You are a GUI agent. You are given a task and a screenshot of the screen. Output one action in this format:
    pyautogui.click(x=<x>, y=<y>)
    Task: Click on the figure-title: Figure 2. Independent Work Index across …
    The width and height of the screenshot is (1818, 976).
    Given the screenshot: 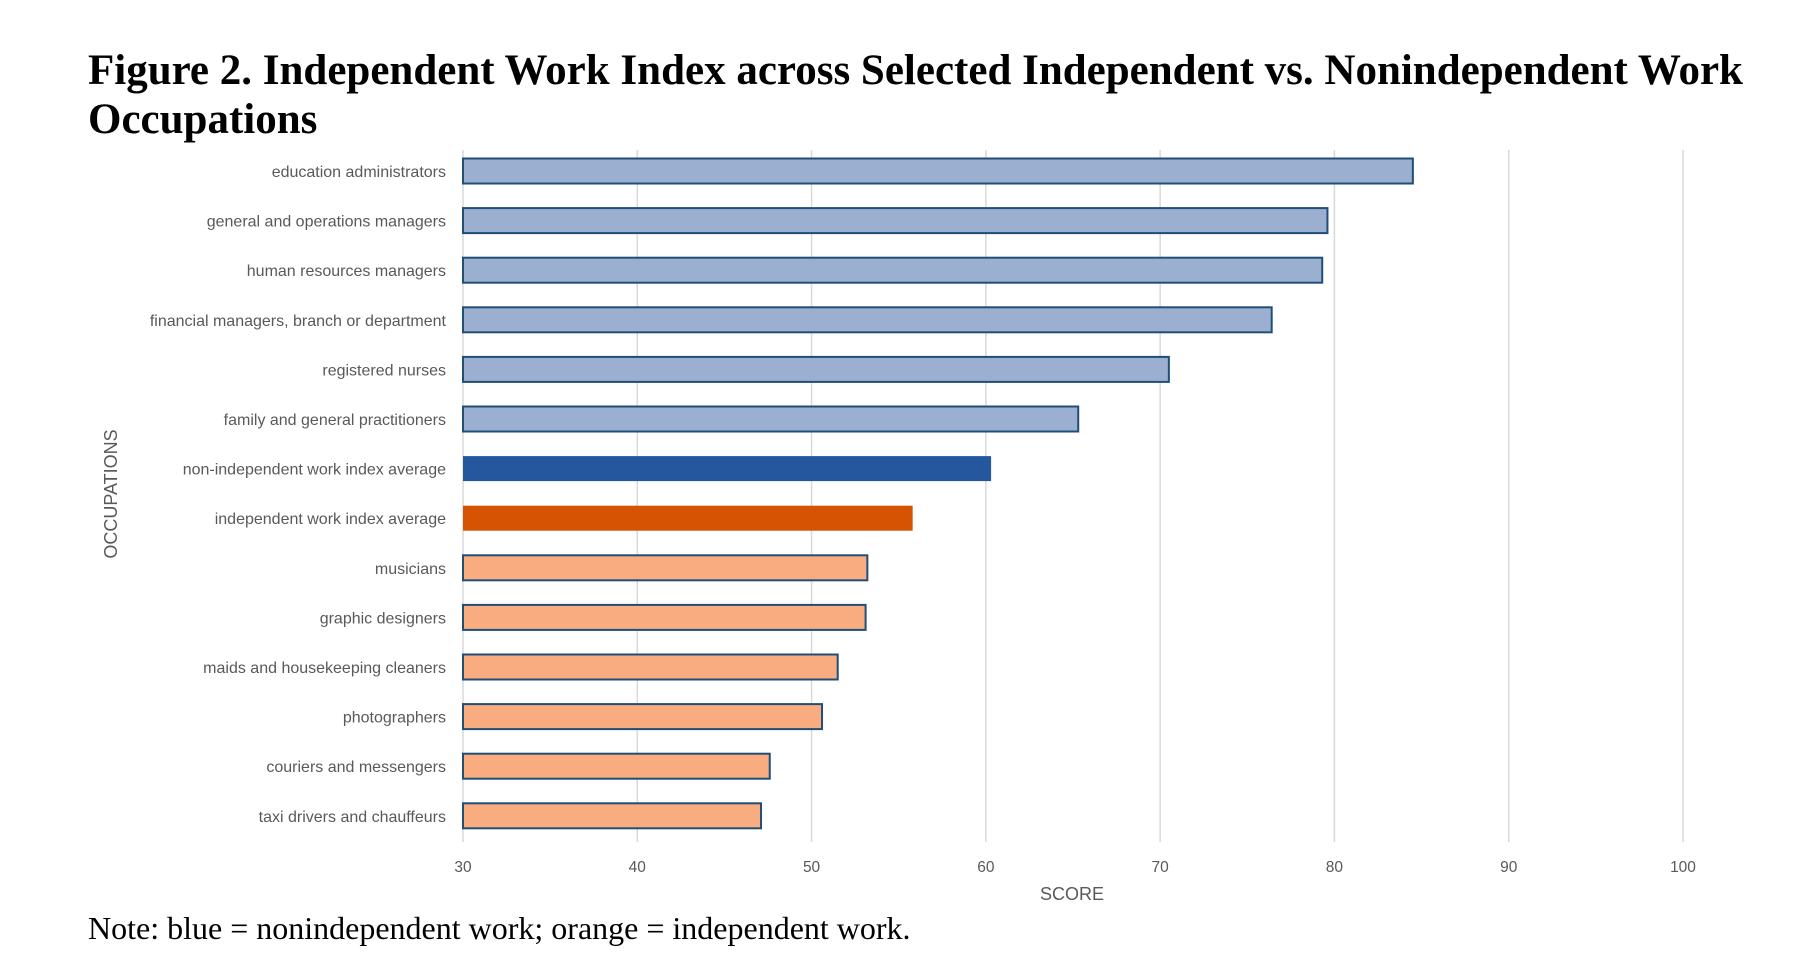 What is the action you would take?
    pyautogui.click(x=915, y=95)
    